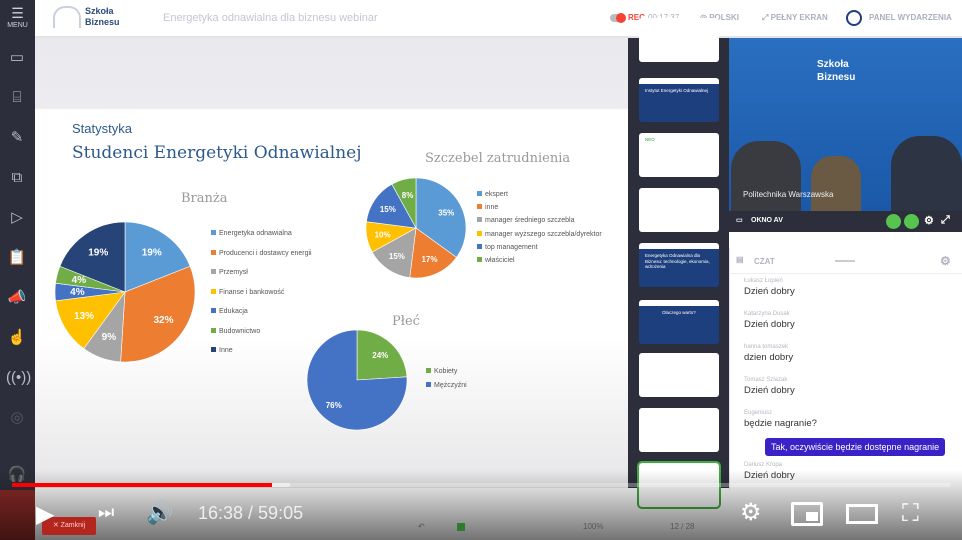 This screenshot has width=962, height=540. Describe the element at coordinates (17, 97) in the screenshot. I see `presentation-icon: ⌸` at that location.